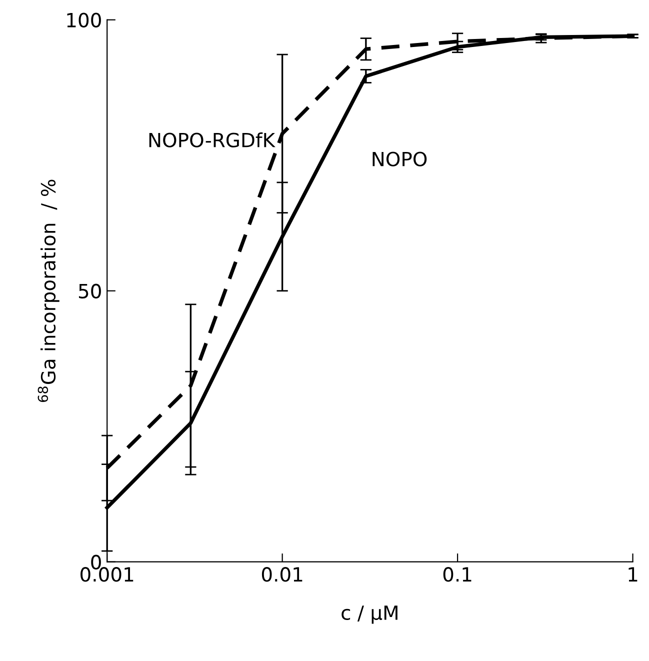  Describe the element at coordinates (107, 574) in the screenshot. I see `x-tick-label: 0.001` at that location.